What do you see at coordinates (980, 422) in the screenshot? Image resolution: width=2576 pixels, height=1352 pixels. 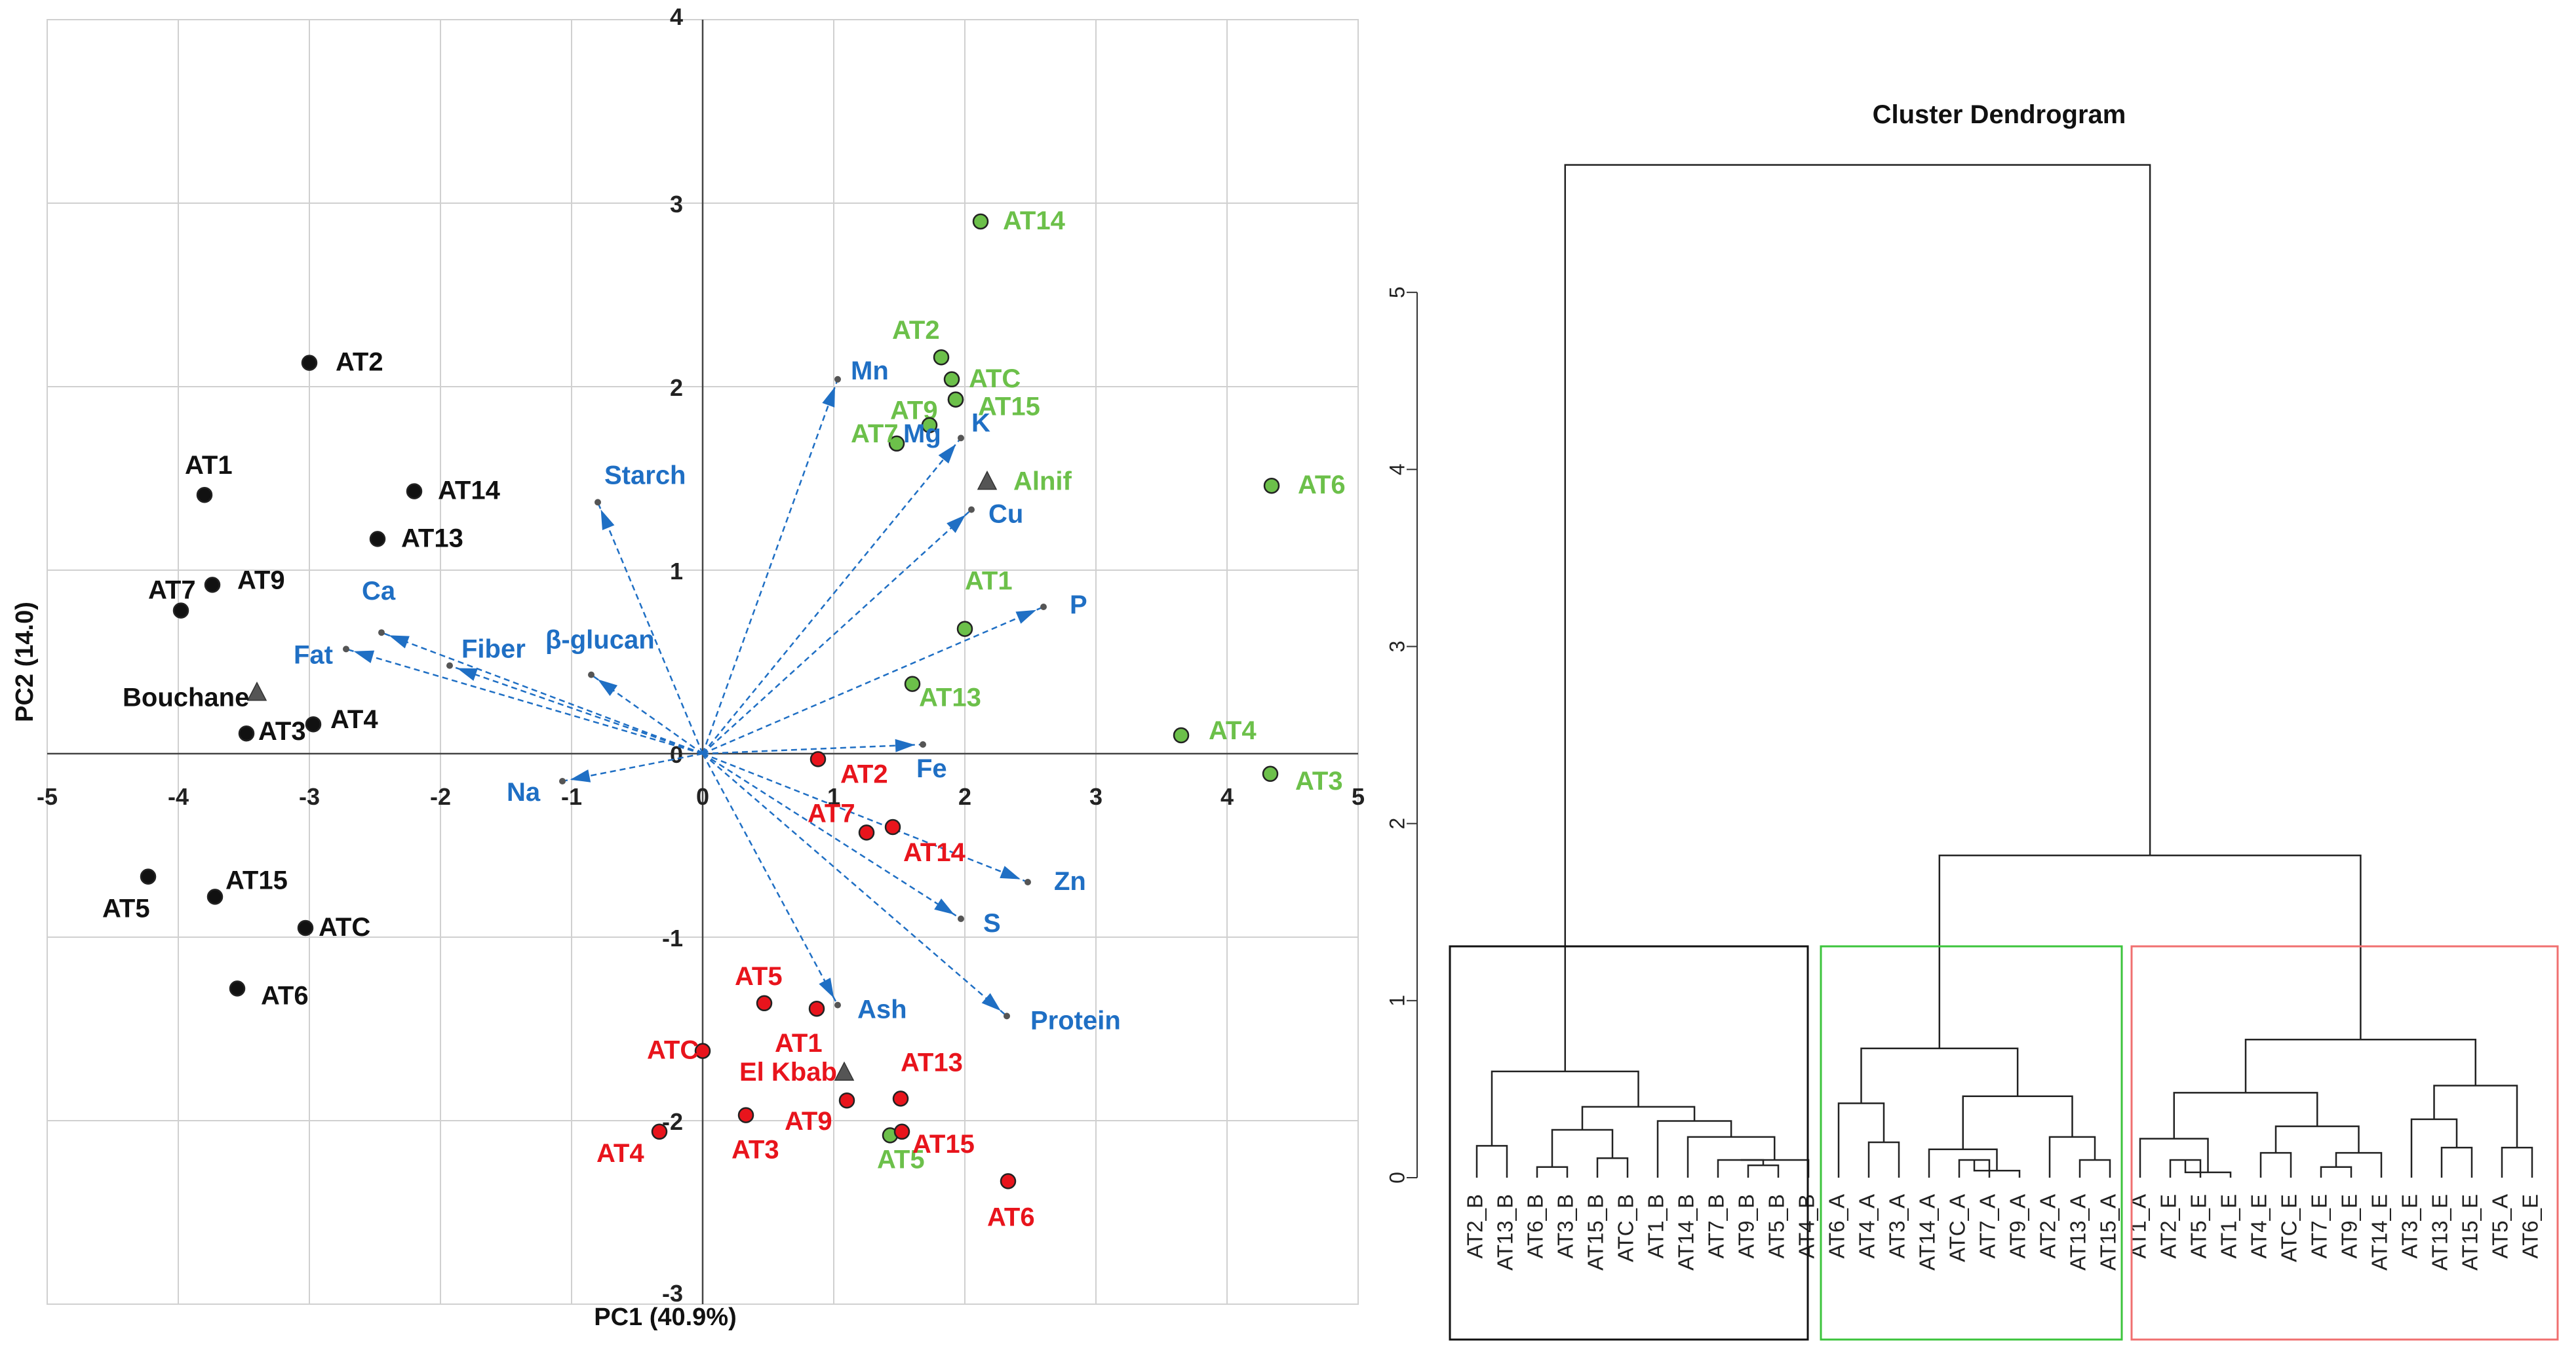 I see `loading-label: K` at bounding box center [980, 422].